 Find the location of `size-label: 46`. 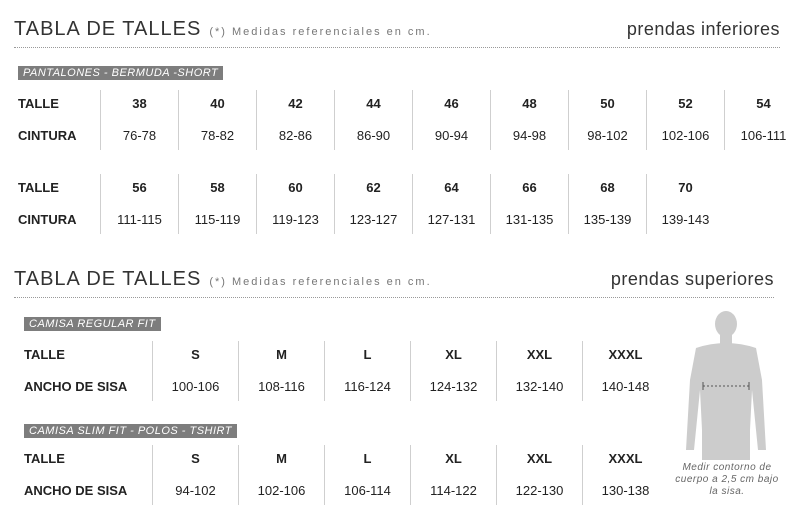

size-label: 46 is located at coordinates (451, 103).